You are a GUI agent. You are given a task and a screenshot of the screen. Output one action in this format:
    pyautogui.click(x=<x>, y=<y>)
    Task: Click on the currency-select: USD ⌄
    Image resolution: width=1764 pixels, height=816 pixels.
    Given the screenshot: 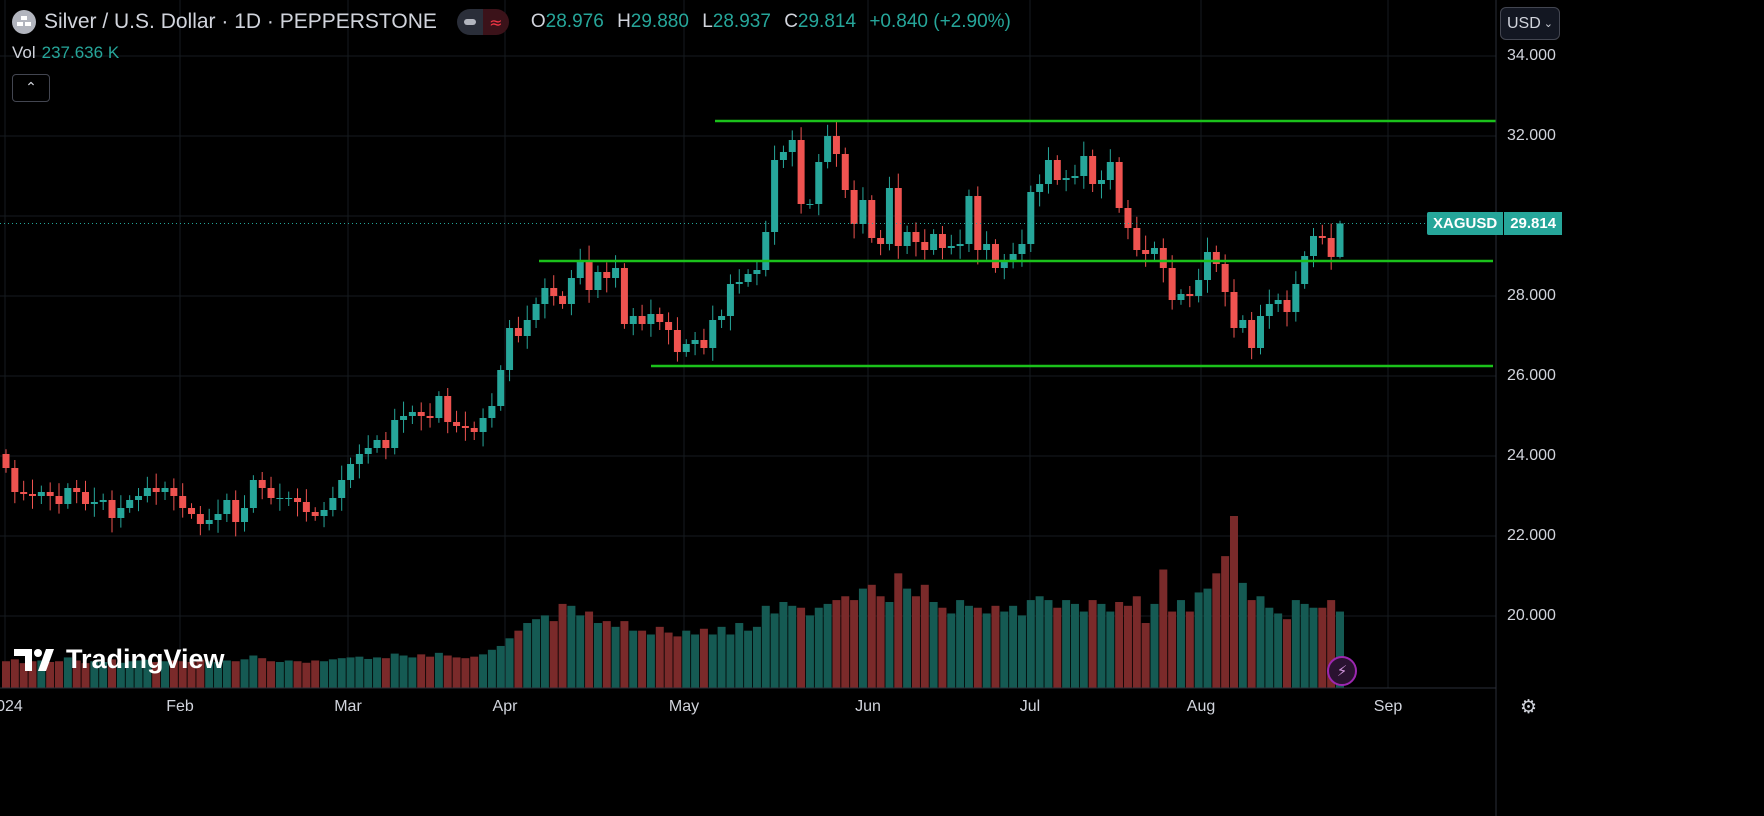 What is the action you would take?
    pyautogui.click(x=1530, y=23)
    